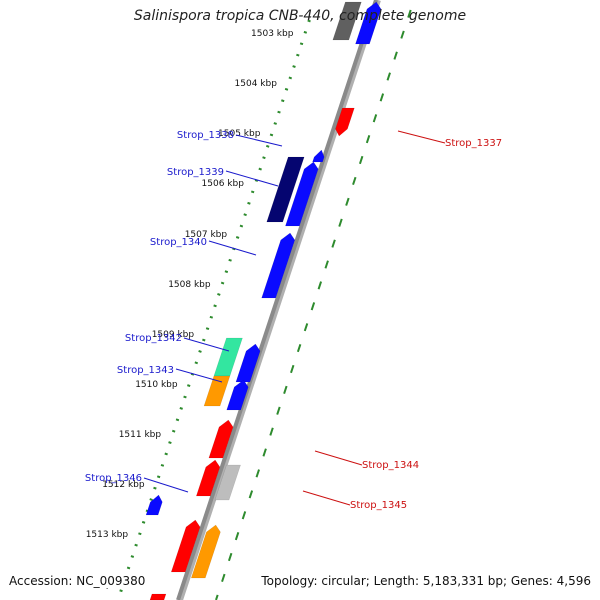  What do you see at coordinates (272, 34) in the screenshot?
I see `kbp-label: 1503 kbp` at bounding box center [272, 34].